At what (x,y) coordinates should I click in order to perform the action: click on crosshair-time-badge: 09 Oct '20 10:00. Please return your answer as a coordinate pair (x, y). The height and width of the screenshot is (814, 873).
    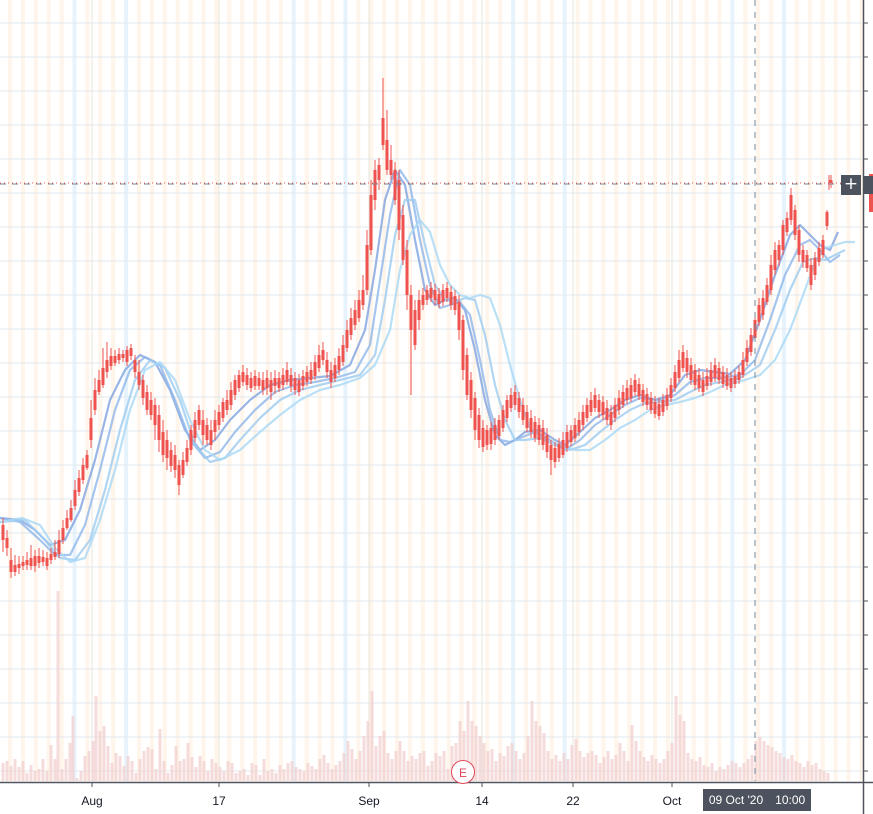
    Looking at the image, I should click on (757, 800).